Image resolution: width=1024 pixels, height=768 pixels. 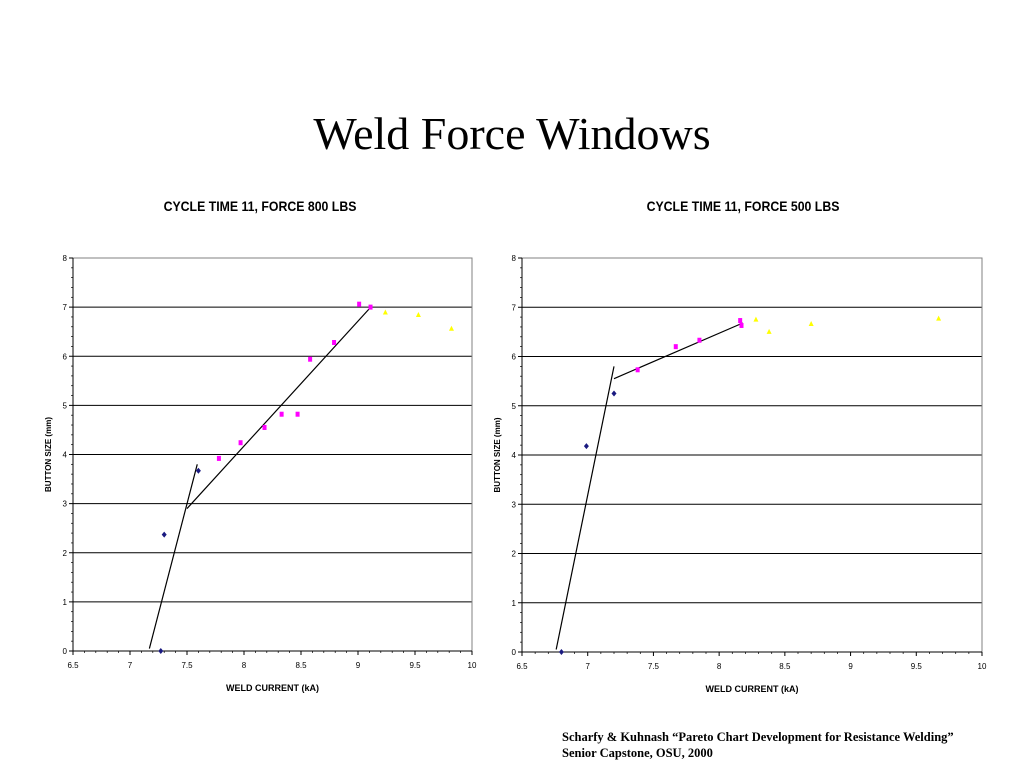 I want to click on chart-title: CYCLE TIME 11, FORCE 800 LBS, so click(x=260, y=206).